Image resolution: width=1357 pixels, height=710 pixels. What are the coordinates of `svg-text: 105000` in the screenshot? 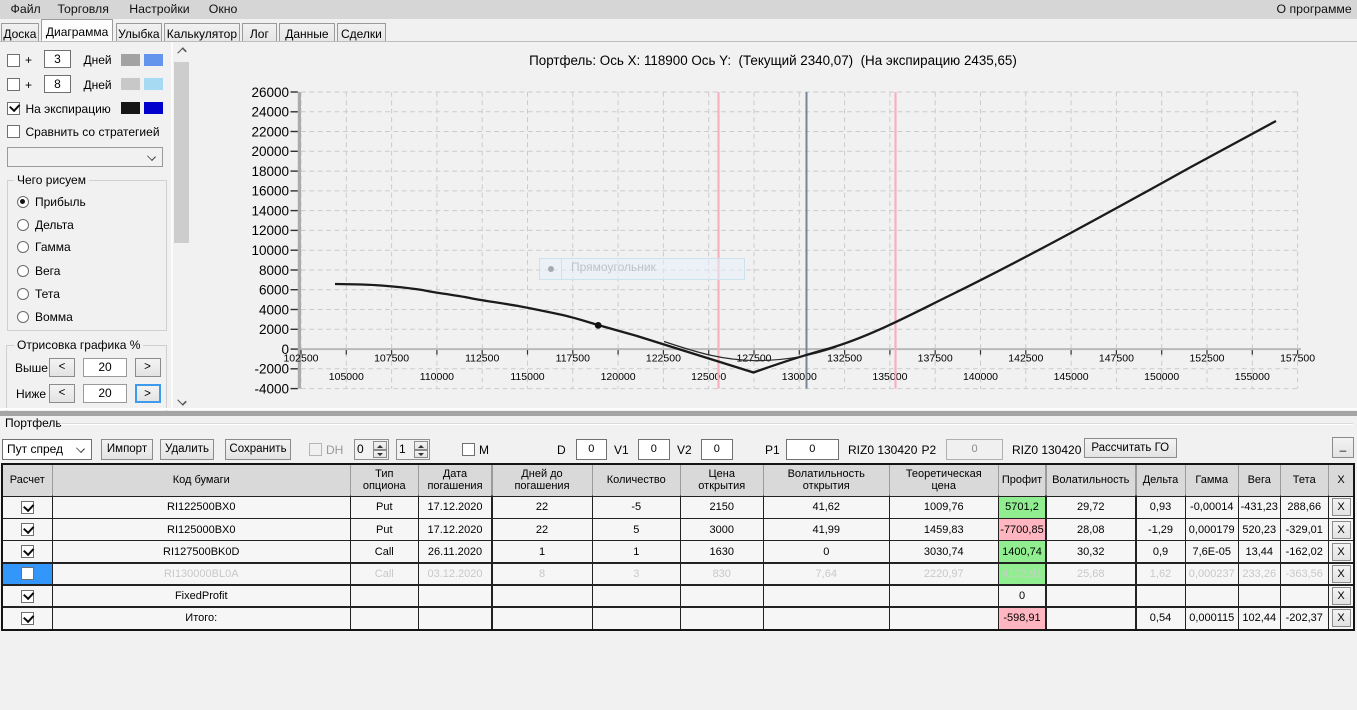 It's located at (346, 377).